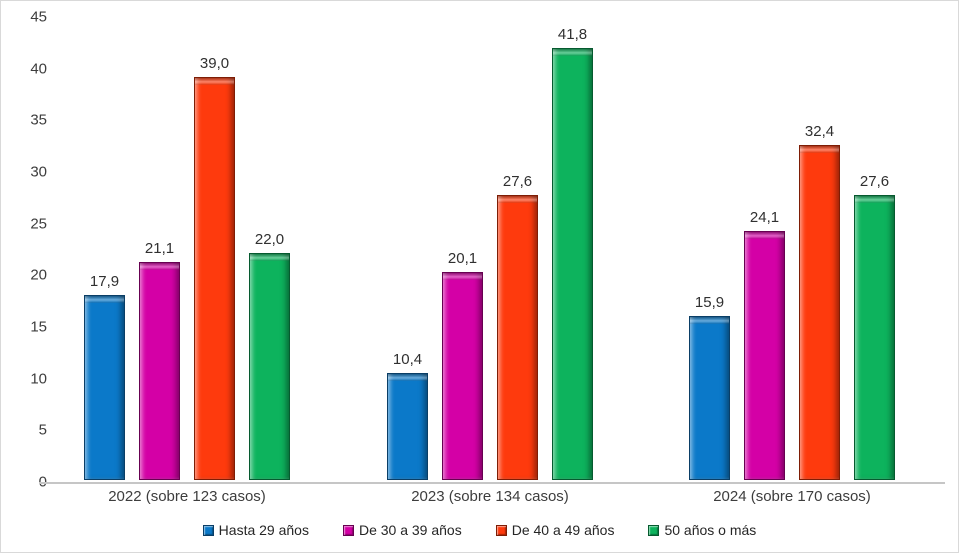 Image resolution: width=959 pixels, height=553 pixels. Describe the element at coordinates (38, 379) in the screenshot. I see `y-tick-label: 10` at that location.